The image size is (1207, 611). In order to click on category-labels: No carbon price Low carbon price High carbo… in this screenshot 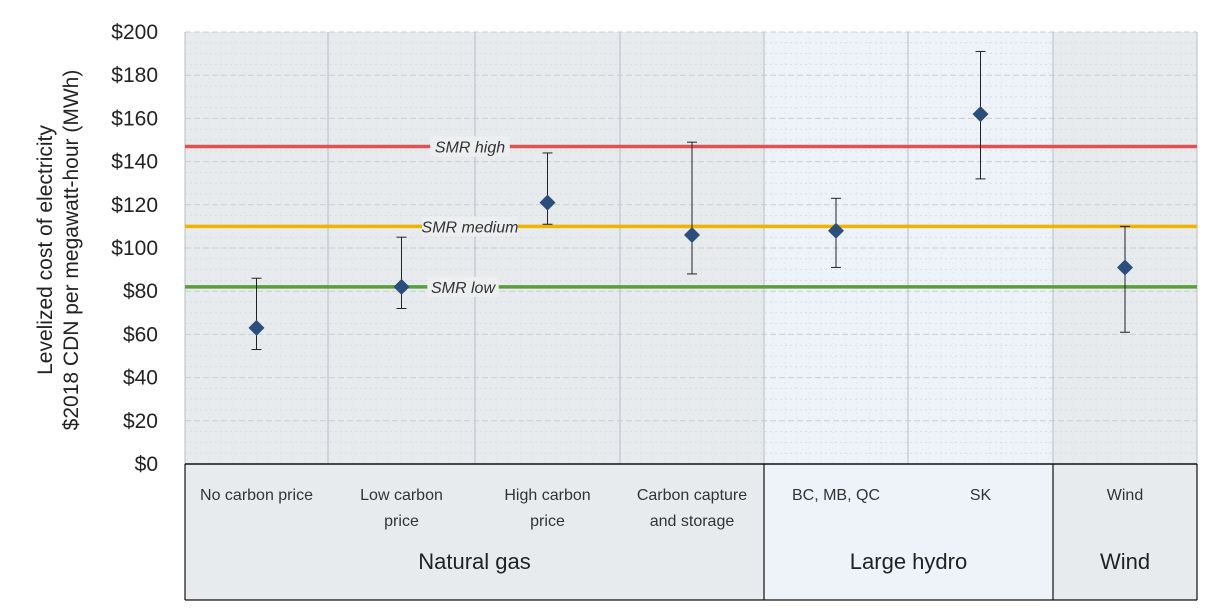, I will do `click(675, 530)`.